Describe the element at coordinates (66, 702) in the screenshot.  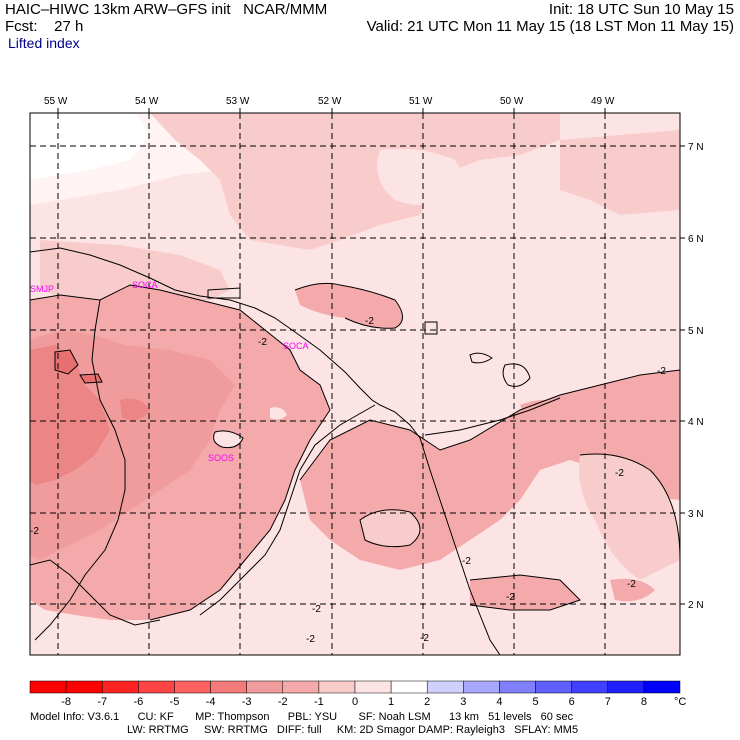
I see `colorbar-tick-label: -8` at that location.